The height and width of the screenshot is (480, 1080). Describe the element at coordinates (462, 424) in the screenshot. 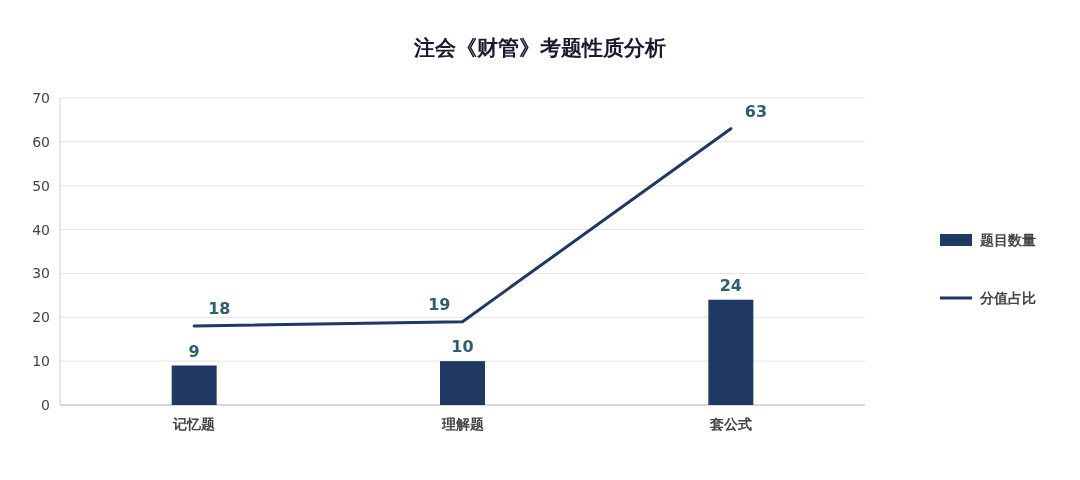

I see `x-tick-label: 理解题` at that location.